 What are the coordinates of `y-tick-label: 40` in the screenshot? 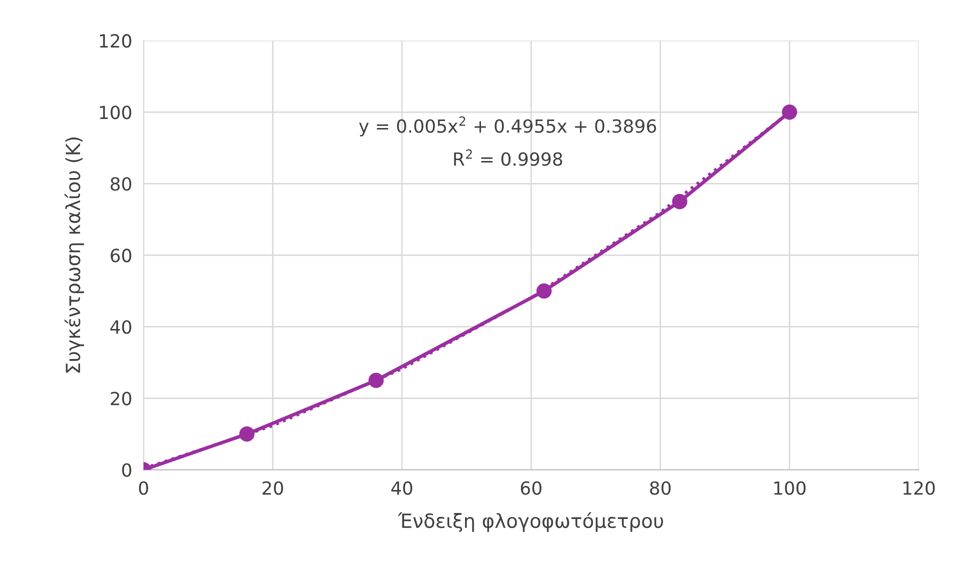 It's located at (121, 327).